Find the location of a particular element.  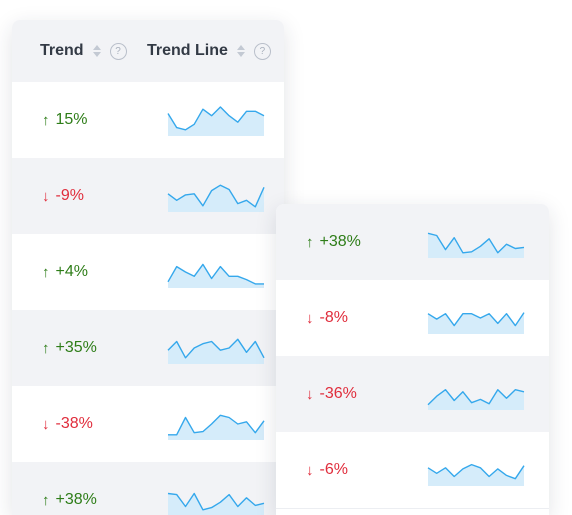

column-header-trend-line: Trend Line ? is located at coordinates (209, 51).